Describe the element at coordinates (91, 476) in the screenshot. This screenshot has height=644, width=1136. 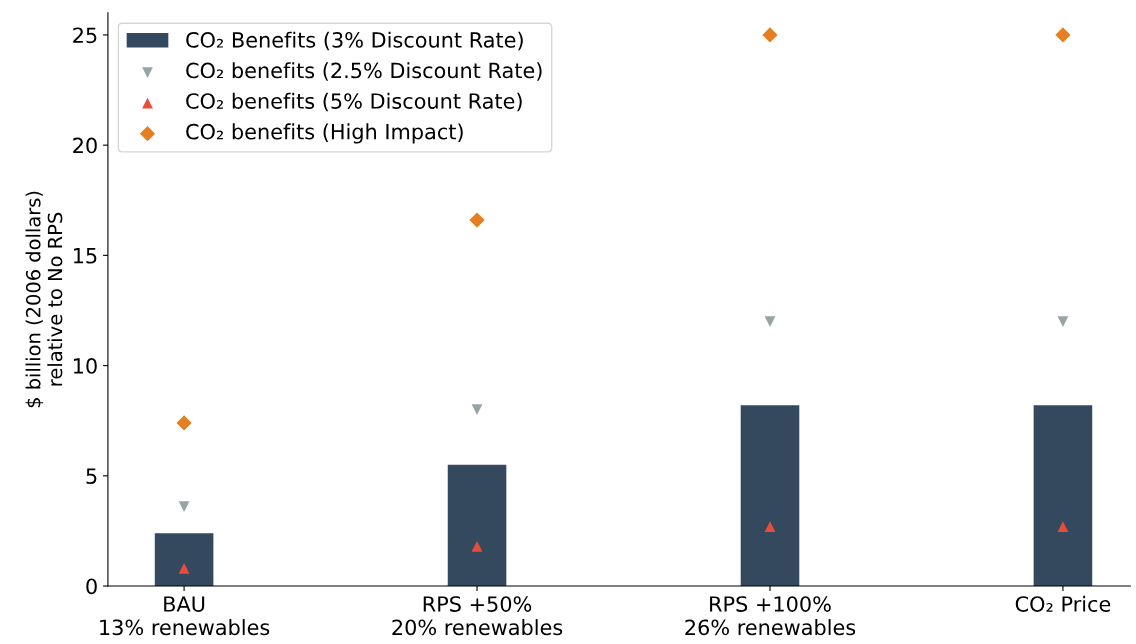
I see `y-tick-label: 5` at that location.